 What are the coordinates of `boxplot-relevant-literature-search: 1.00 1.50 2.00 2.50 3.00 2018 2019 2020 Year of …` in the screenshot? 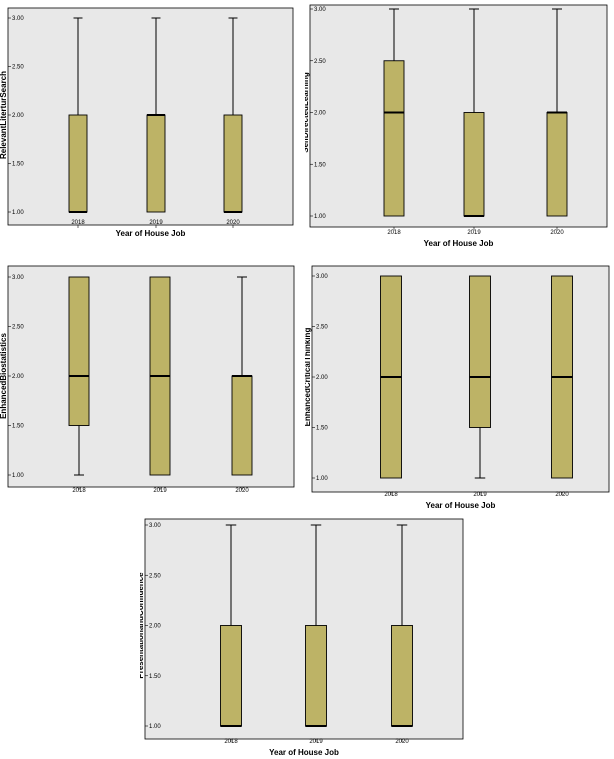 It's located at (147, 122).